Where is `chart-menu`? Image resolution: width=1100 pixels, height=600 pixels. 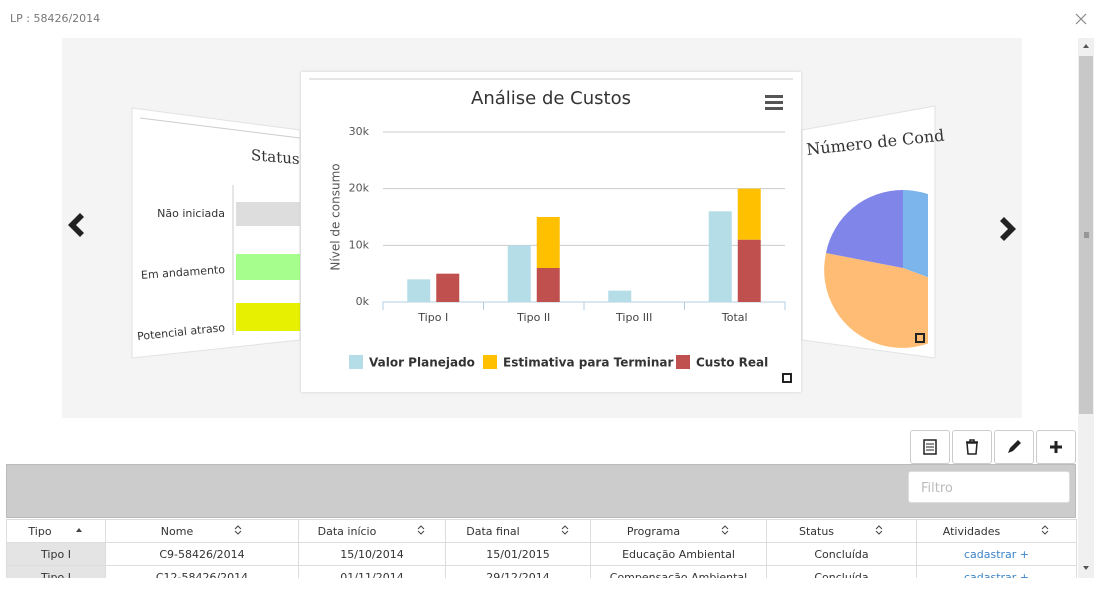
chart-menu is located at coordinates (774, 102).